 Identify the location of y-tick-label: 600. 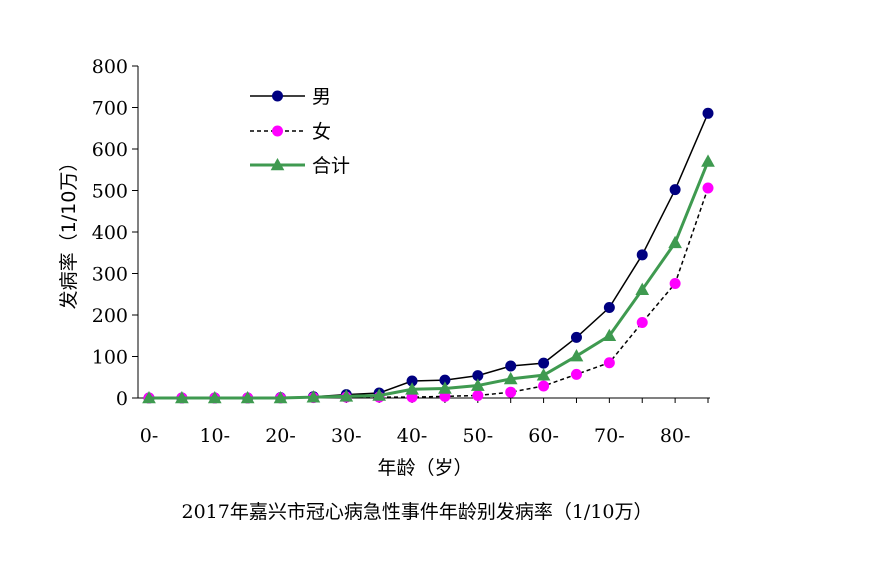
(110, 150).